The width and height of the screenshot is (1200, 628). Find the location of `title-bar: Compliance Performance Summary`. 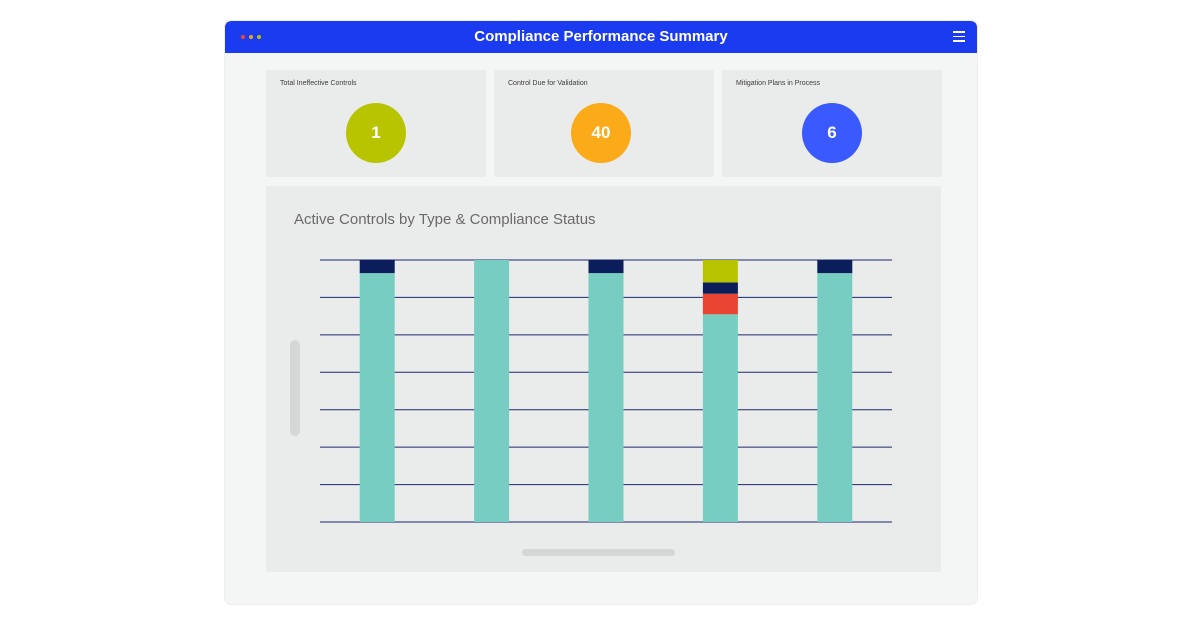

title-bar: Compliance Performance Summary is located at coordinates (601, 37).